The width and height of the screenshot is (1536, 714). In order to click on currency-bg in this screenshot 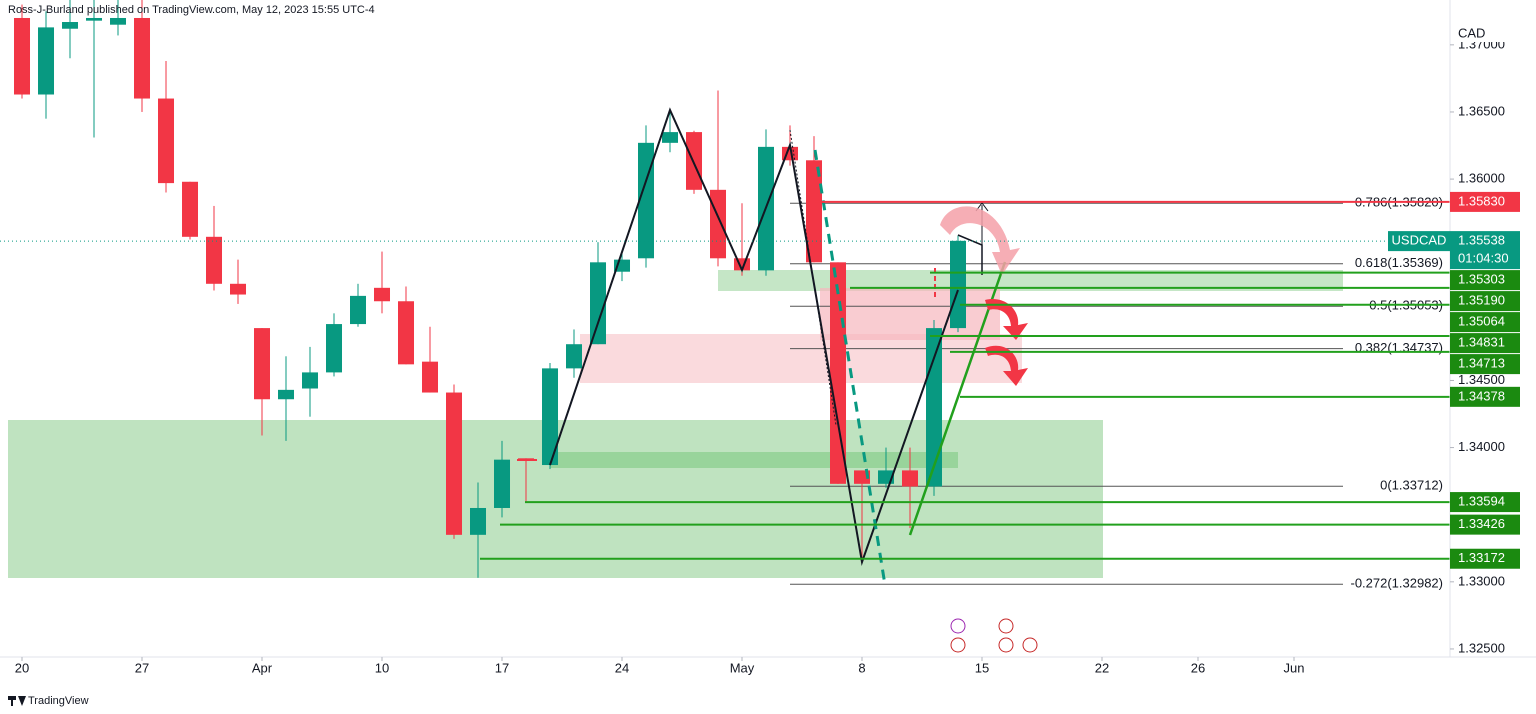, I will do `click(1482, 33)`.